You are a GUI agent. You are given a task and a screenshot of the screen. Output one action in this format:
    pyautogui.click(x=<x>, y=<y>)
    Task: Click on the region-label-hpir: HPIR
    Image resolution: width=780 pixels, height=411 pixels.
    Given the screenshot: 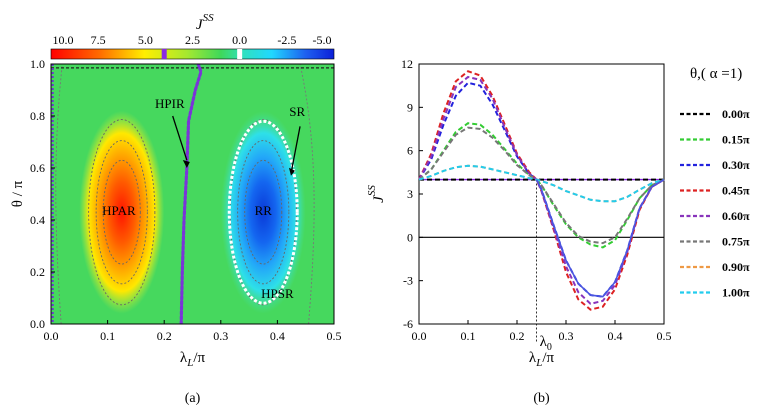 What is the action you would take?
    pyautogui.click(x=170, y=103)
    